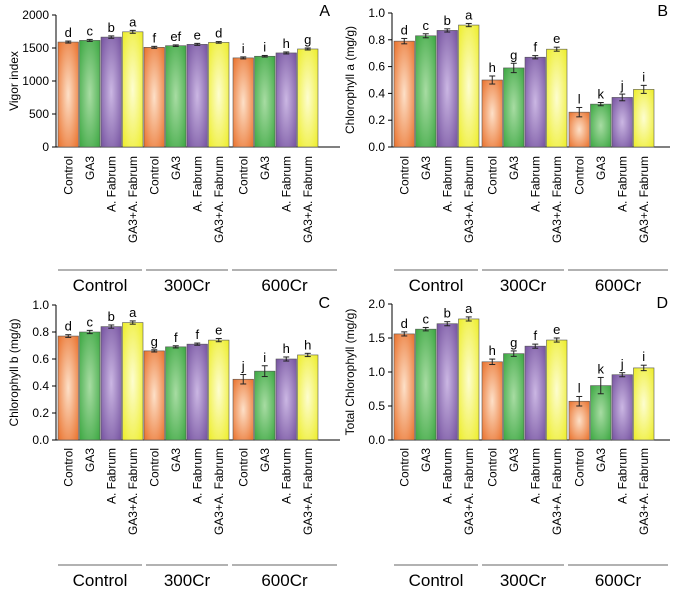 This screenshot has height=590, width=685. I want to click on panel-letter: C, so click(324, 303).